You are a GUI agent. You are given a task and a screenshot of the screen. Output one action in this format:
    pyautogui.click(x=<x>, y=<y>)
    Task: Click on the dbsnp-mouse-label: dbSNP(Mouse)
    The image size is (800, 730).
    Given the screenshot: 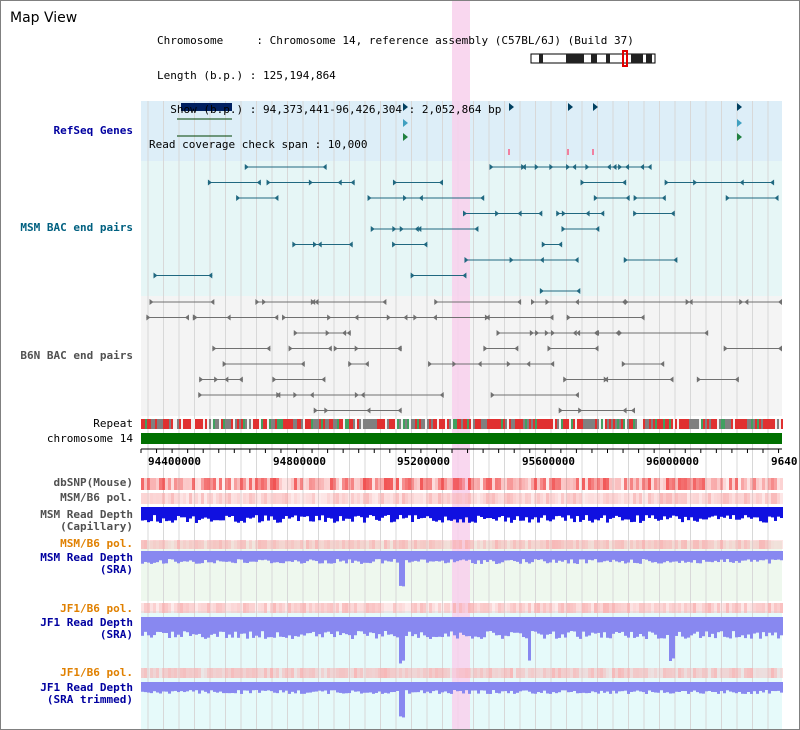 What is the action you would take?
    pyautogui.click(x=93, y=482)
    